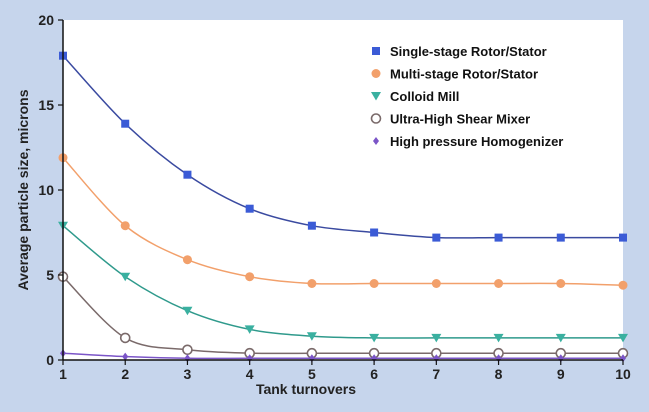 This screenshot has height=412, width=649. What do you see at coordinates (188, 374) in the screenshot?
I see `x-tick-label: 3` at bounding box center [188, 374].